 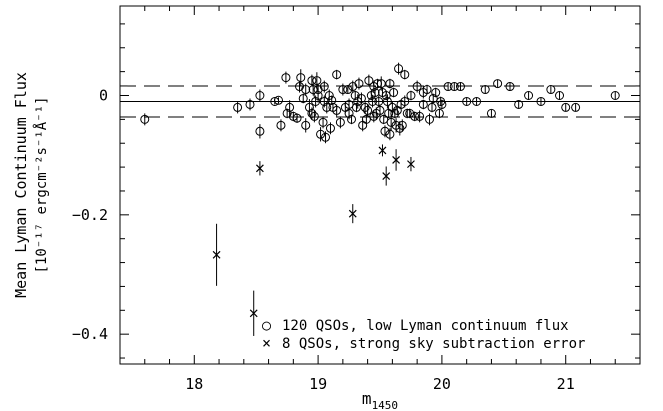 I want to click on legend-marker-circle: ○, so click(x=266, y=325).